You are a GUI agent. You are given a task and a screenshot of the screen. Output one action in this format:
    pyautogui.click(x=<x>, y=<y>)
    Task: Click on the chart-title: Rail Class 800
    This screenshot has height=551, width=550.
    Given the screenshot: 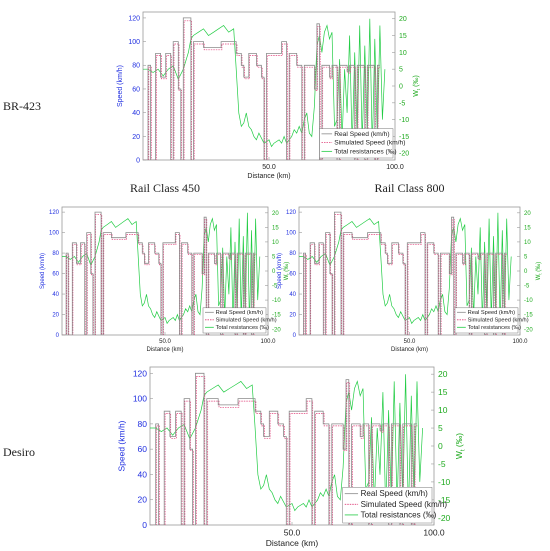 What is the action you would take?
    pyautogui.click(x=409, y=188)
    